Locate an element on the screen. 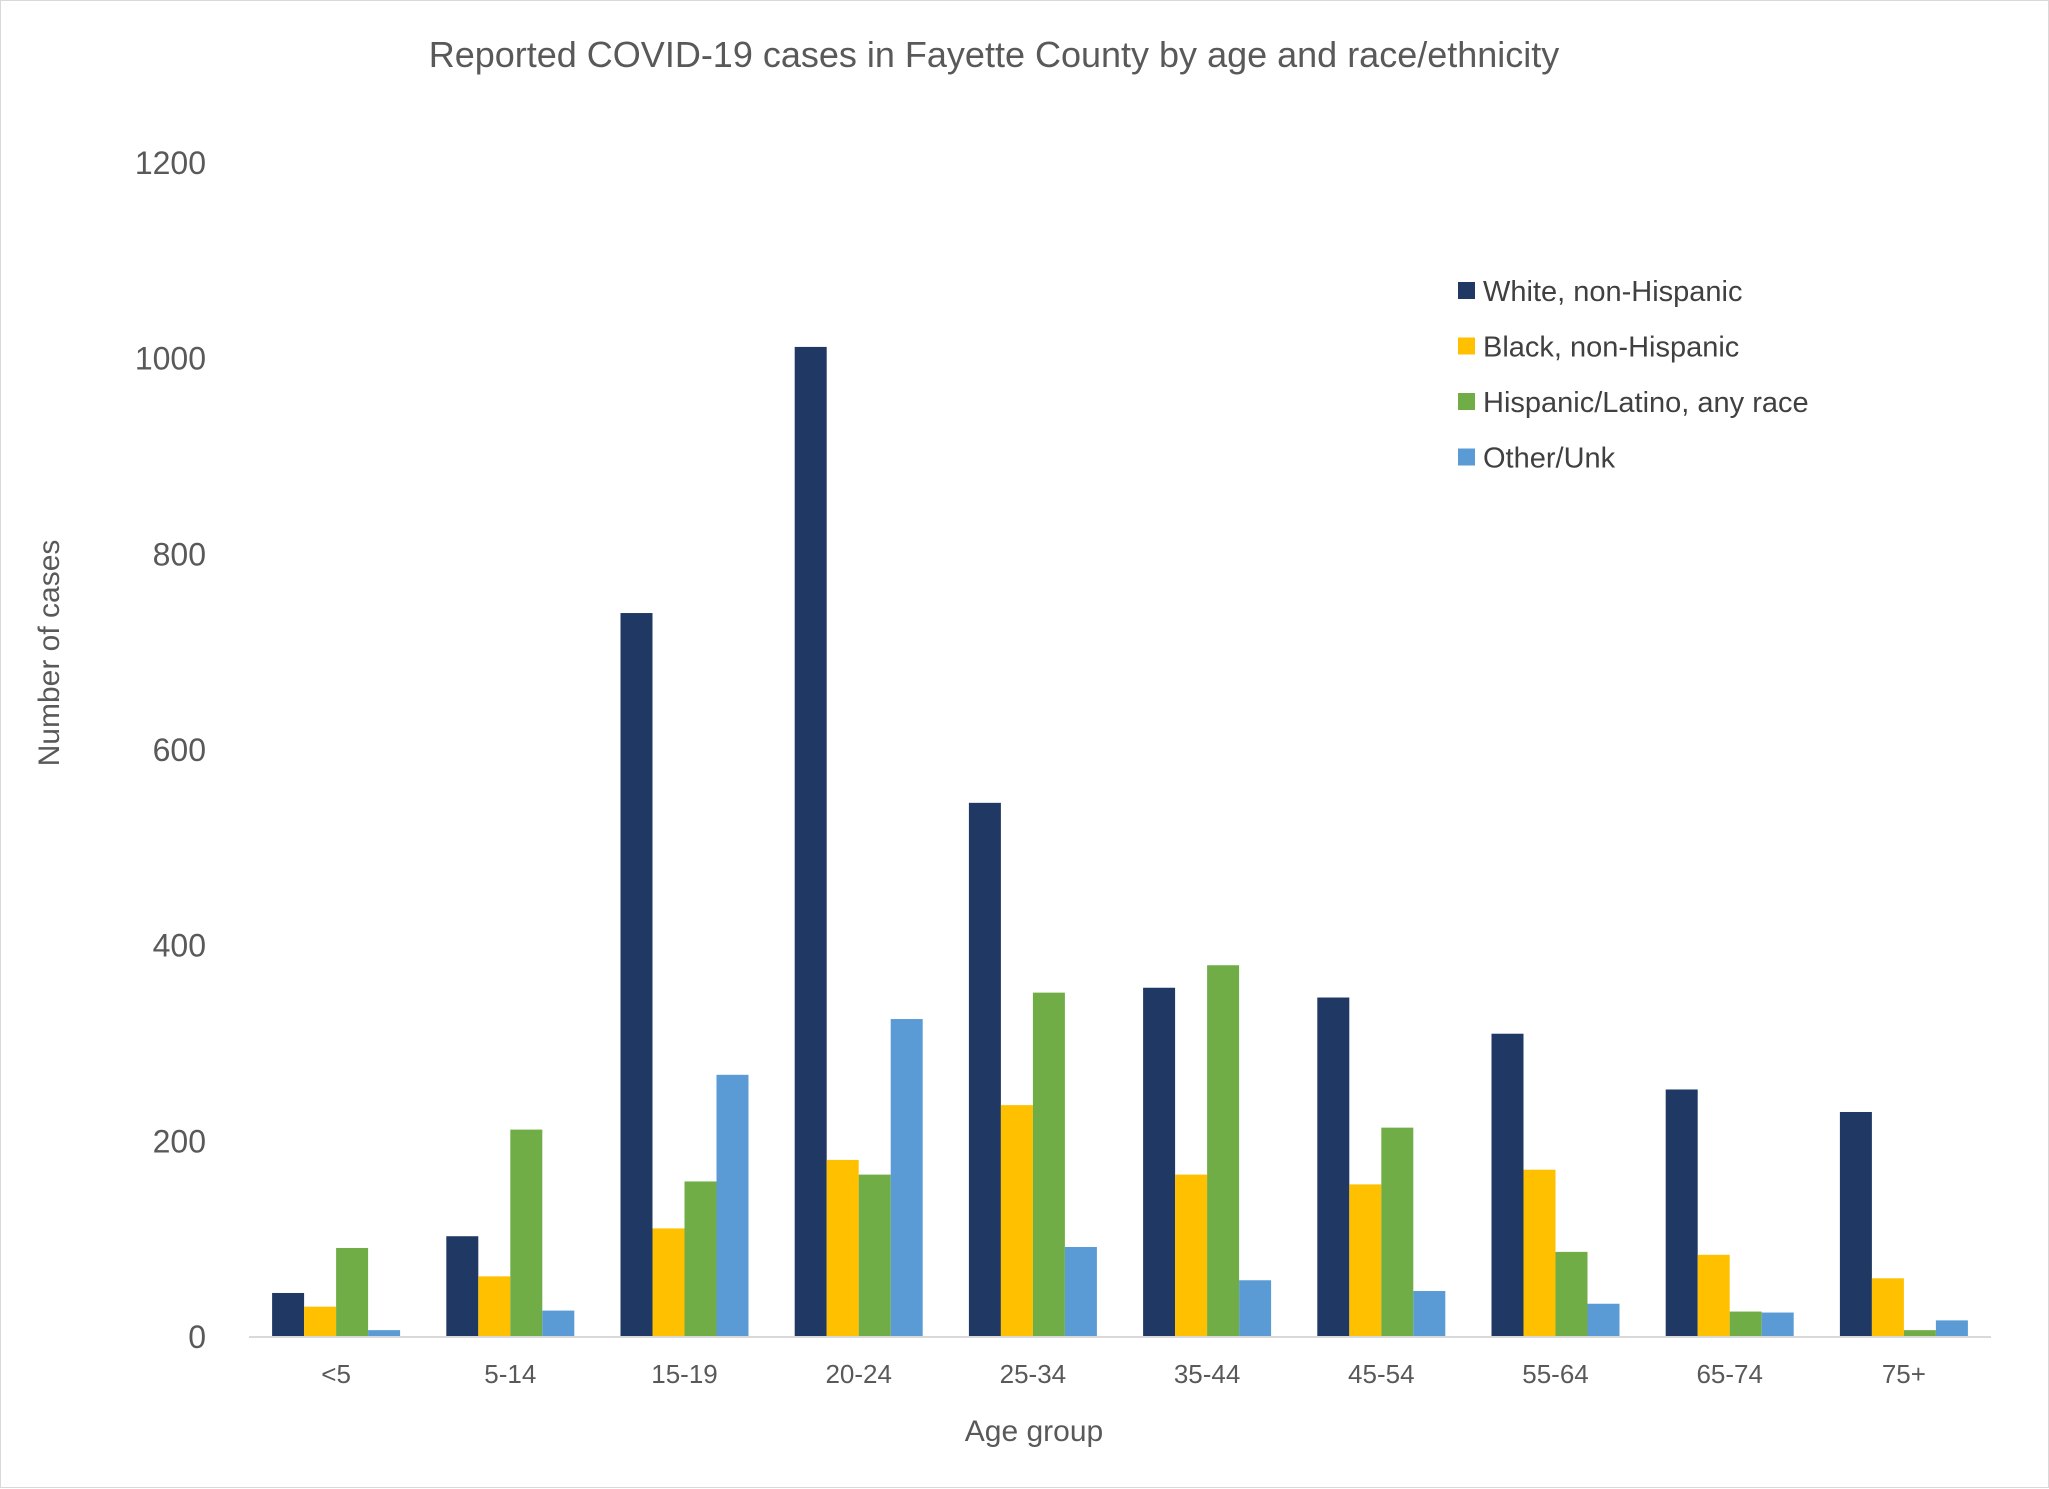  x-tick-label: 65-74 is located at coordinates (1729, 1374).